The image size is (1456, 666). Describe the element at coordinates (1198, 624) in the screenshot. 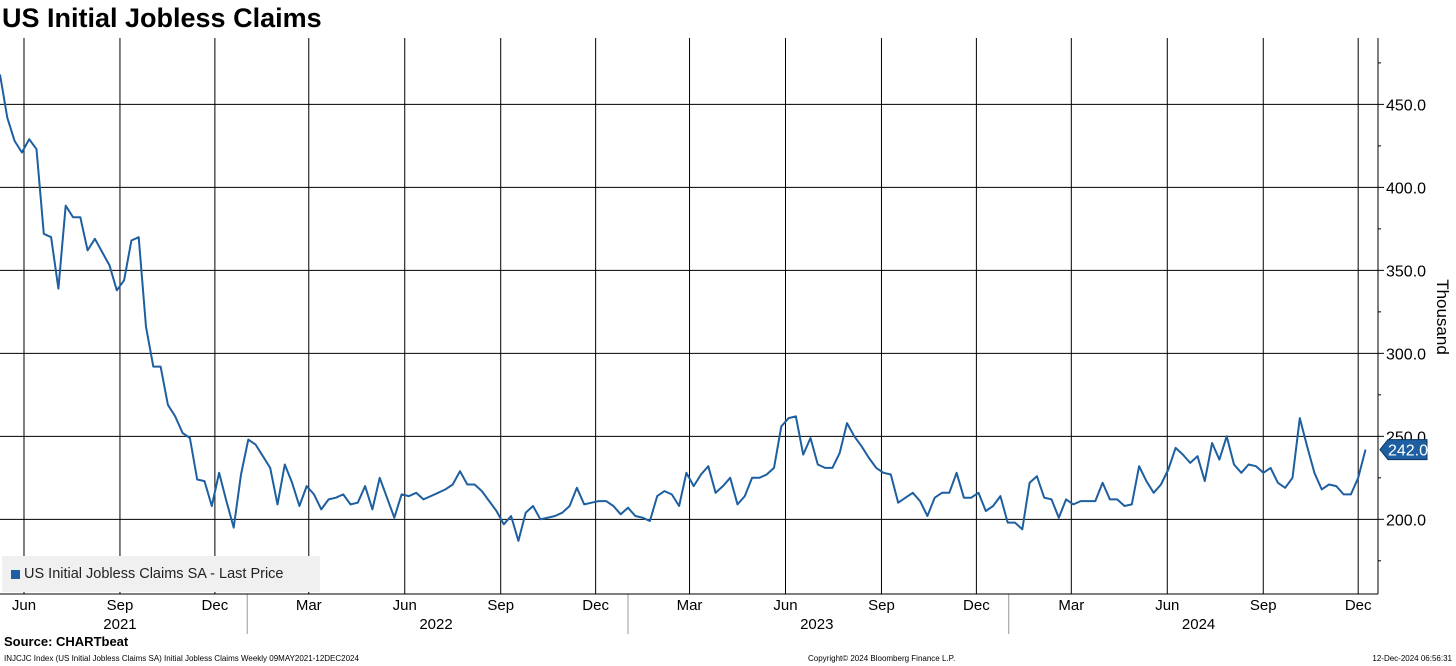

I see `x-year-label: 2024` at that location.